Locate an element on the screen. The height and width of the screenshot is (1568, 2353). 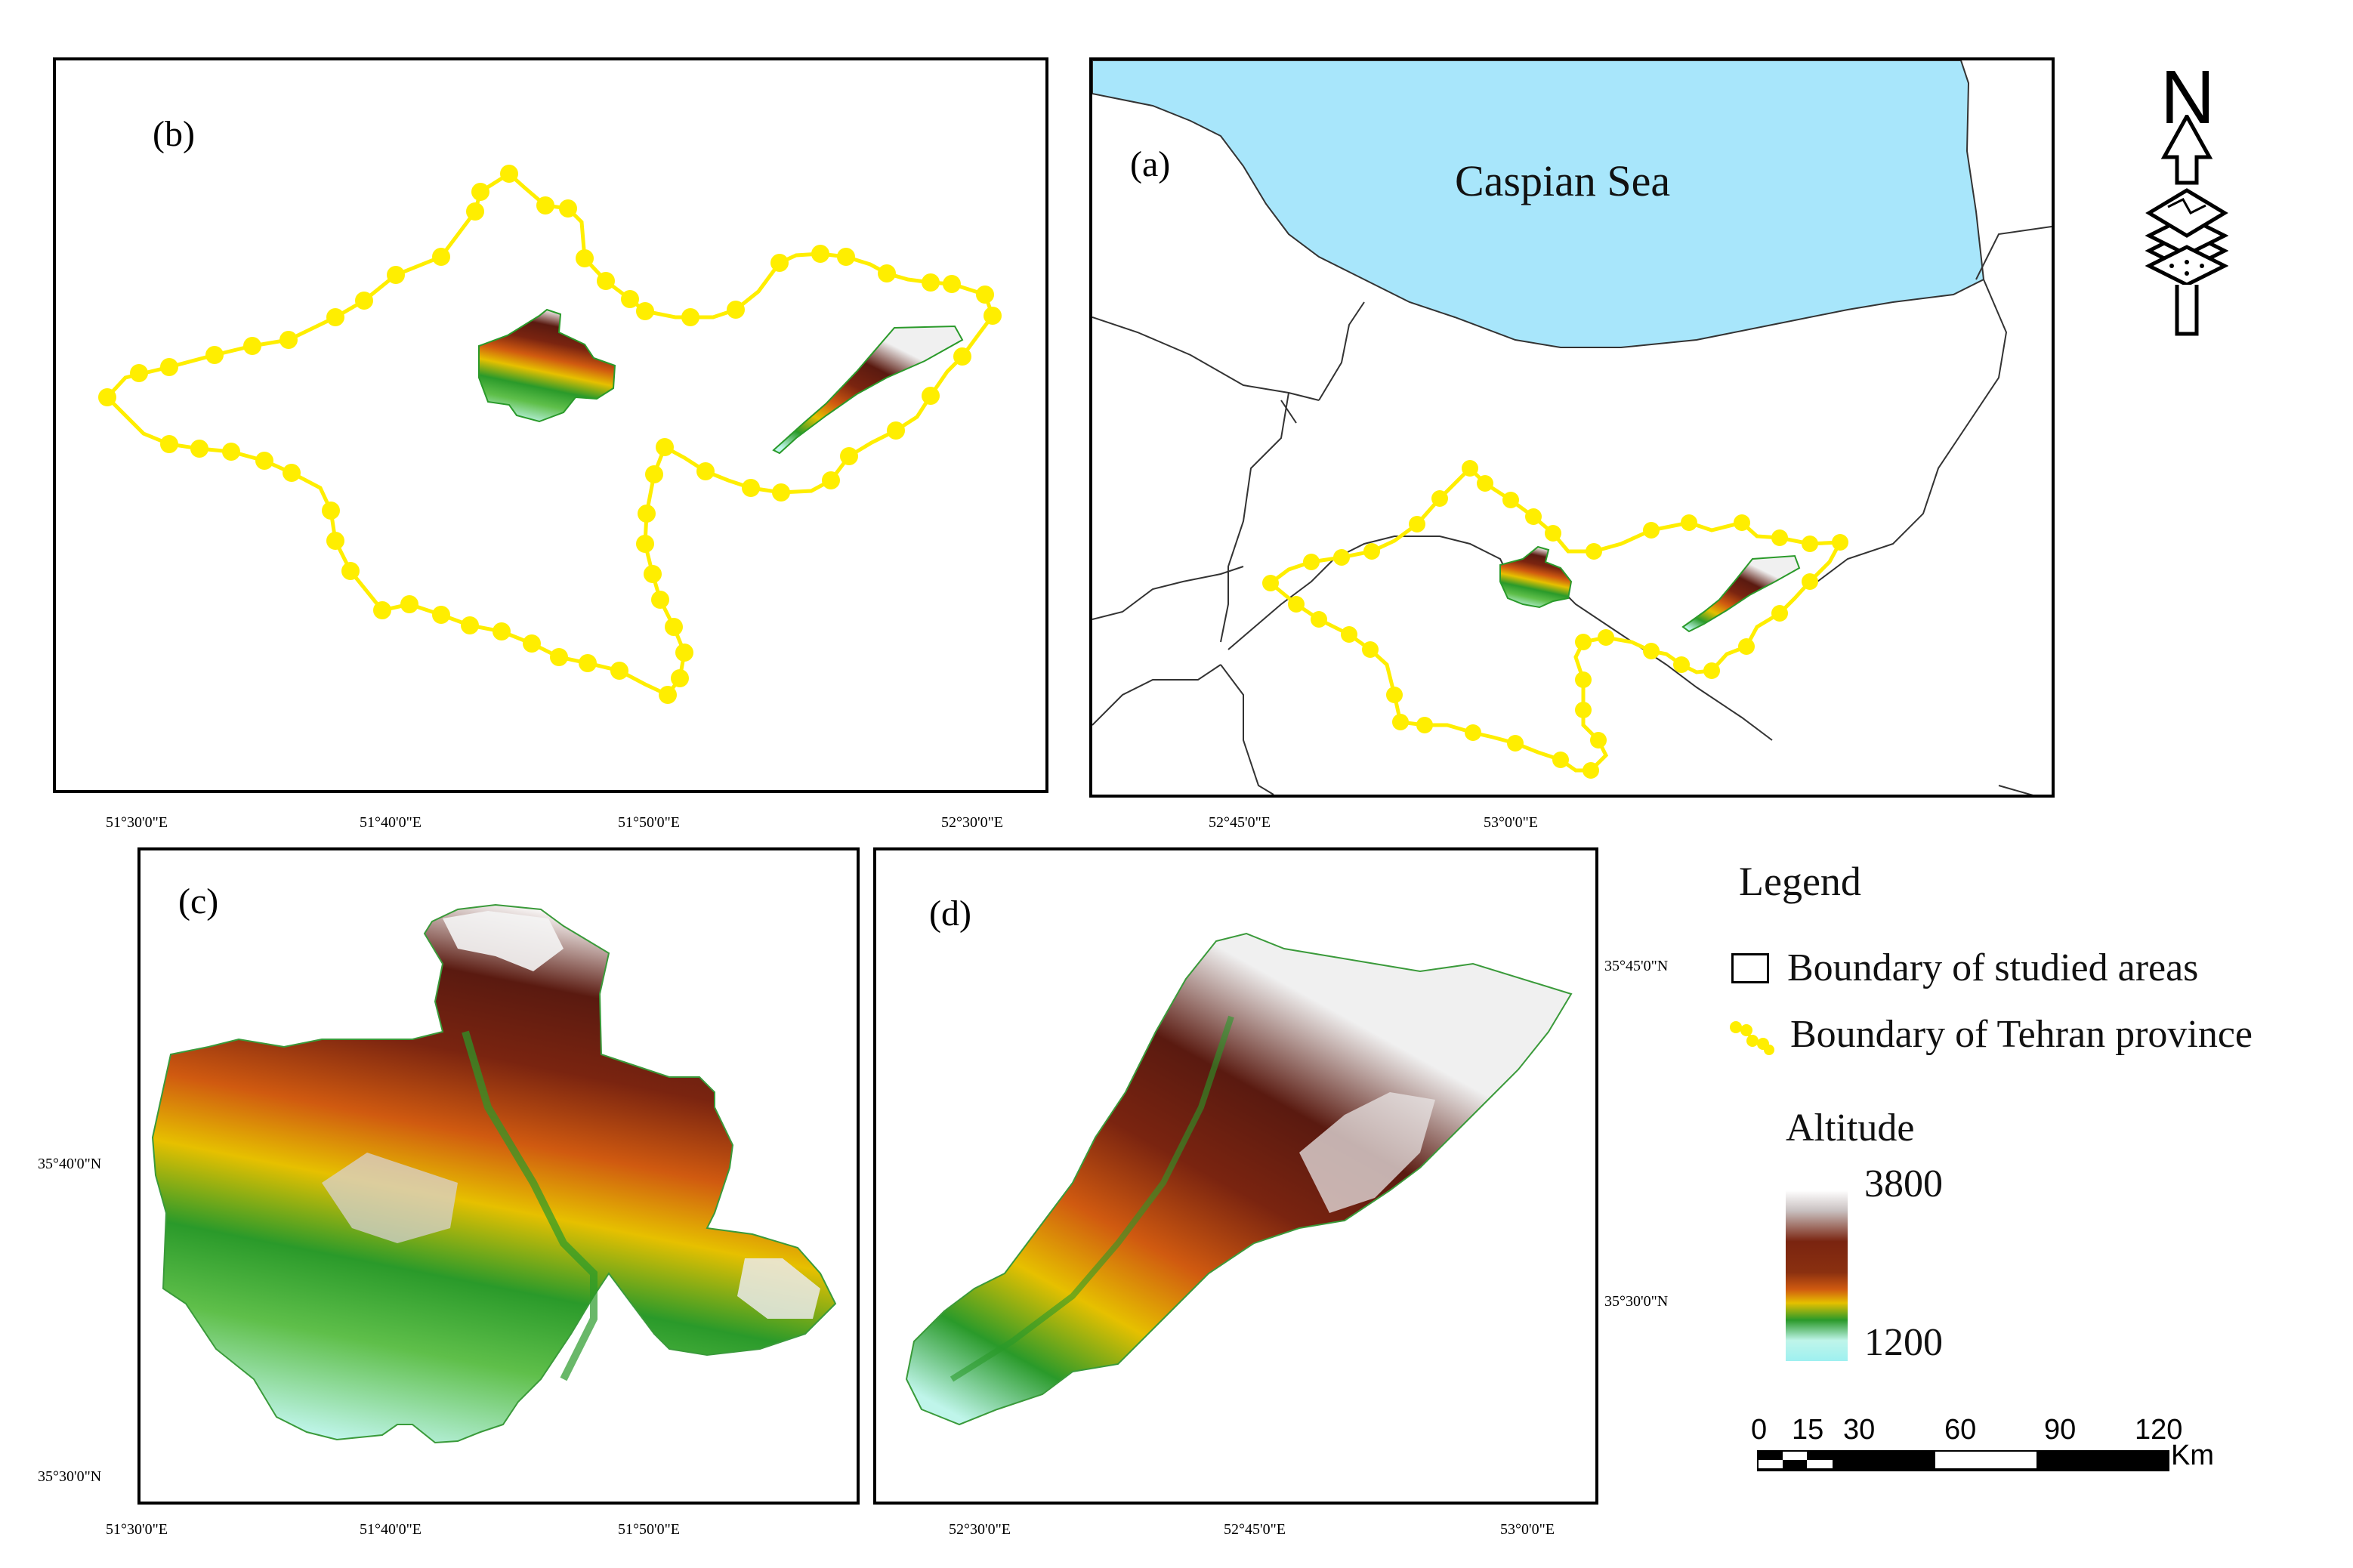
caspian-sea is located at coordinates (1539, 204).